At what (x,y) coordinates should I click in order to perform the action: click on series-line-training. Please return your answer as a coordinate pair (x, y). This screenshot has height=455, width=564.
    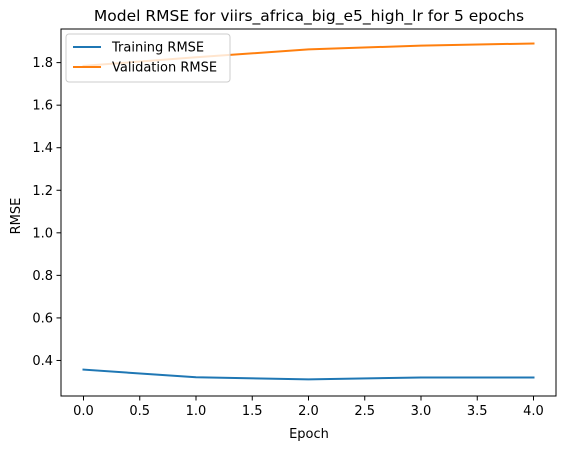
    Looking at the image, I should click on (308, 374).